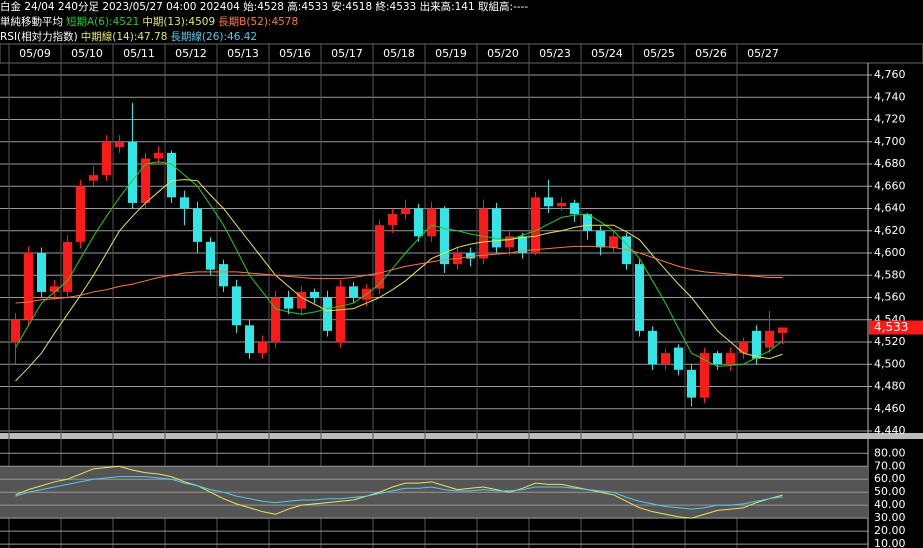  What do you see at coordinates (890, 185) in the screenshot?
I see `y-tick-label: 4,660` at bounding box center [890, 185].